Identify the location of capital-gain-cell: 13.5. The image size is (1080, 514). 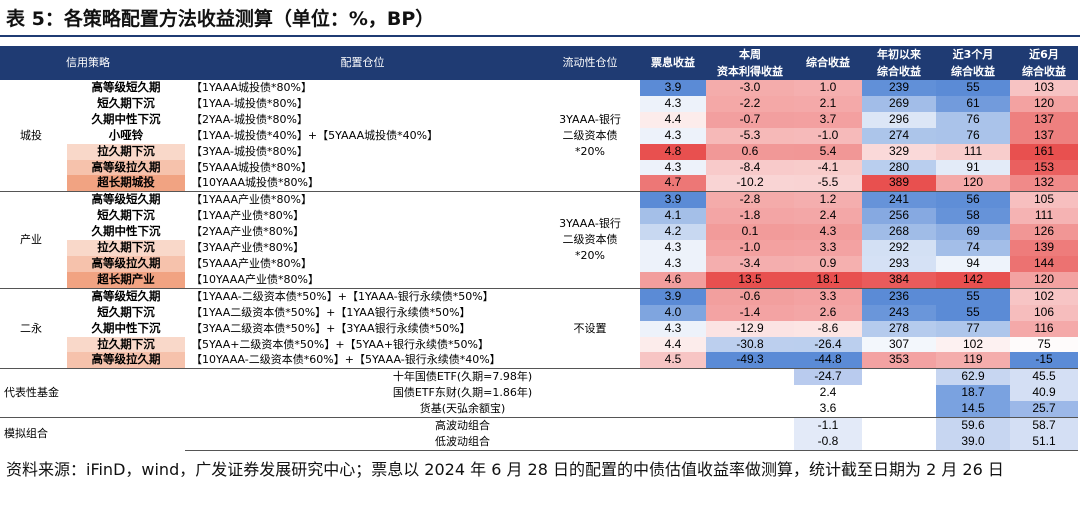
(750, 280).